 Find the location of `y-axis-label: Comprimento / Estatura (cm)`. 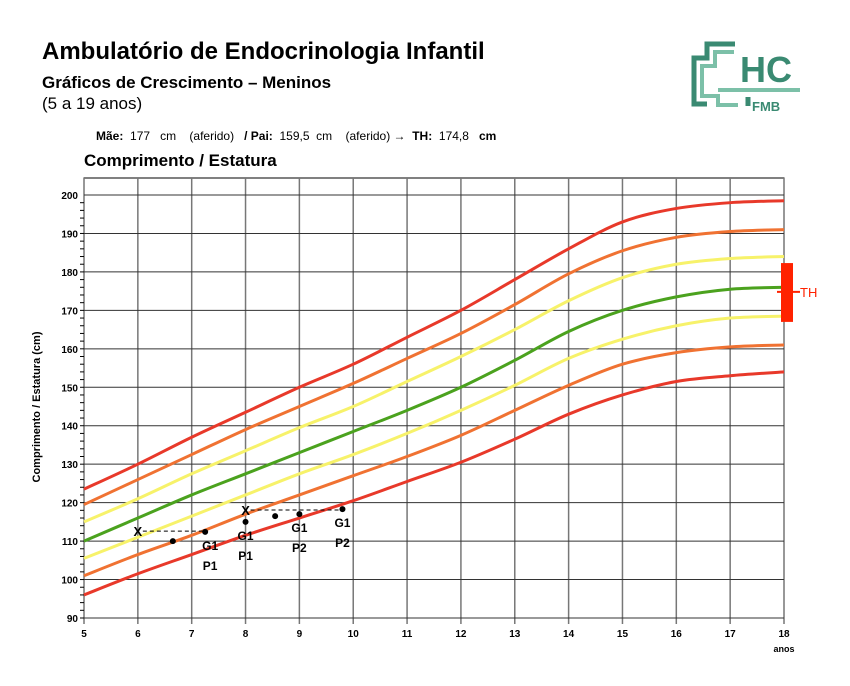

y-axis-label: Comprimento / Estatura (cm) is located at coordinates (37, 406).